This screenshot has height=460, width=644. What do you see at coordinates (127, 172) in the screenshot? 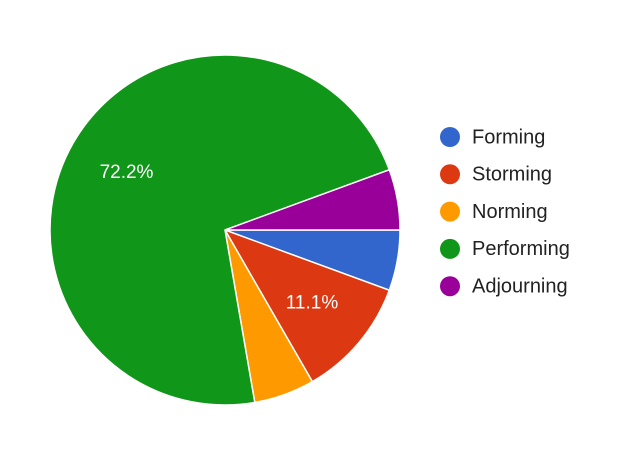
I see `slice-label: 72.2%` at bounding box center [127, 172].